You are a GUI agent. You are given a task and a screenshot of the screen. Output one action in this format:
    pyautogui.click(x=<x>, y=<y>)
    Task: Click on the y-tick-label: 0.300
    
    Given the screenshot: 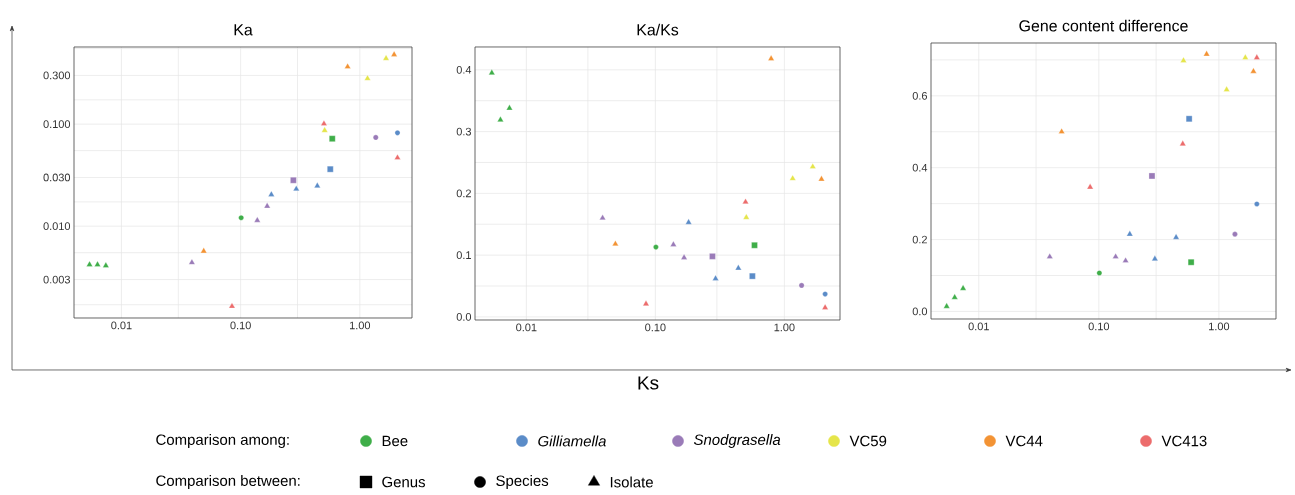 What is the action you would take?
    pyautogui.click(x=57, y=75)
    